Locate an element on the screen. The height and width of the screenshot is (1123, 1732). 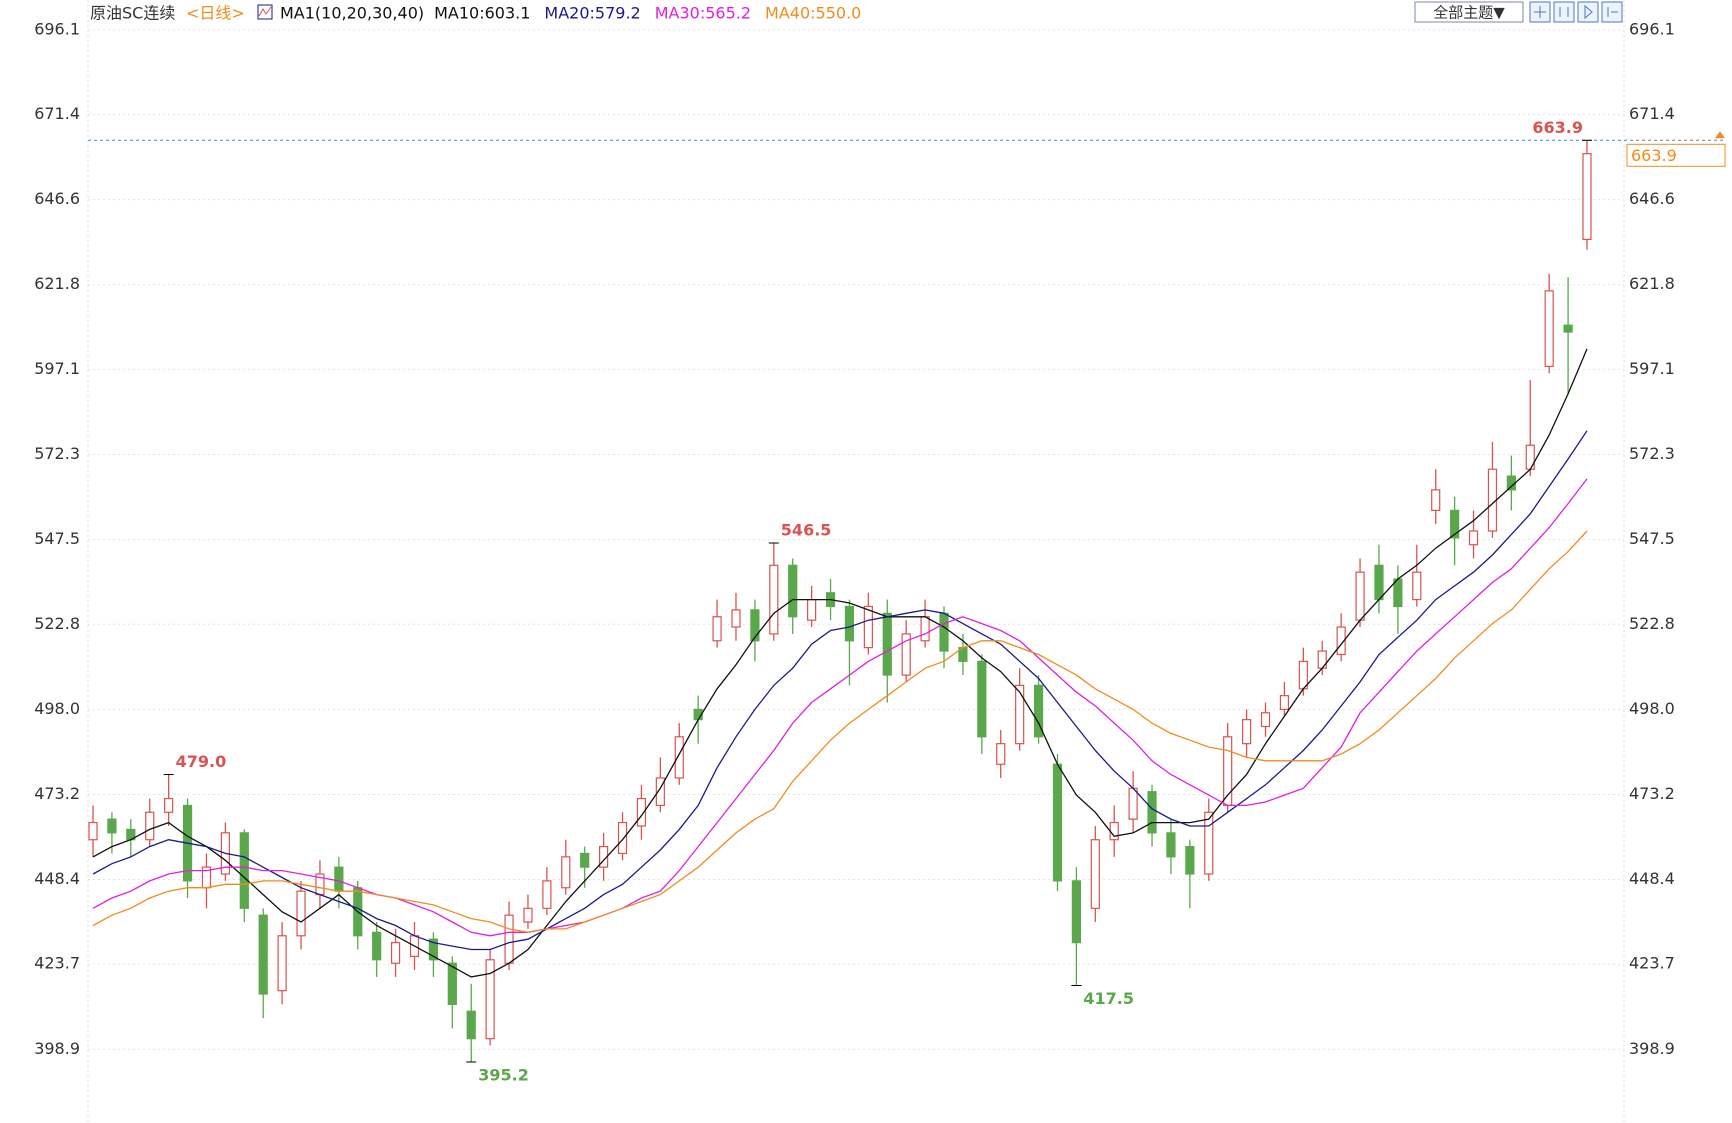
legend-entry: MA40:550.0 is located at coordinates (813, 13).